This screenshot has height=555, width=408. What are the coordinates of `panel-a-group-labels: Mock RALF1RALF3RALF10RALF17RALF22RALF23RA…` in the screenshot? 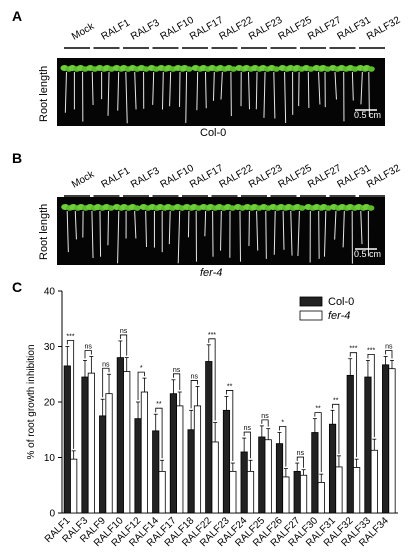 It's located at (233, 32).